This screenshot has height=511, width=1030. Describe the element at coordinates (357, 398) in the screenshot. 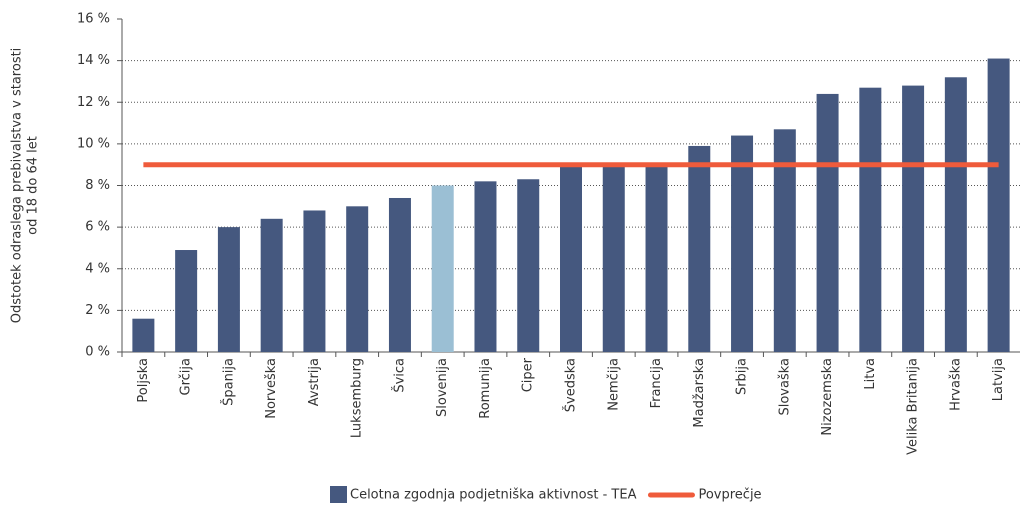

I see `x-tick-label: Luksemburg` at that location.